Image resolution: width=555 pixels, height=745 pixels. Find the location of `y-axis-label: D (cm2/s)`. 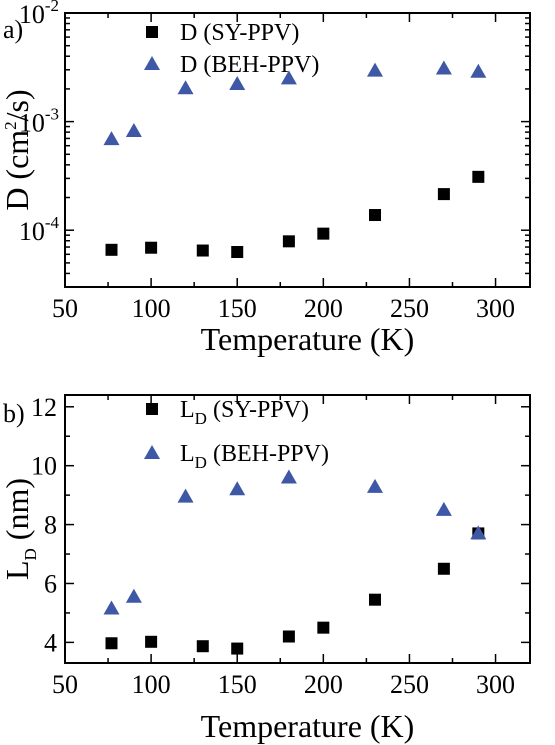

y-axis-label: D (cm2/s) is located at coordinates (17, 149).